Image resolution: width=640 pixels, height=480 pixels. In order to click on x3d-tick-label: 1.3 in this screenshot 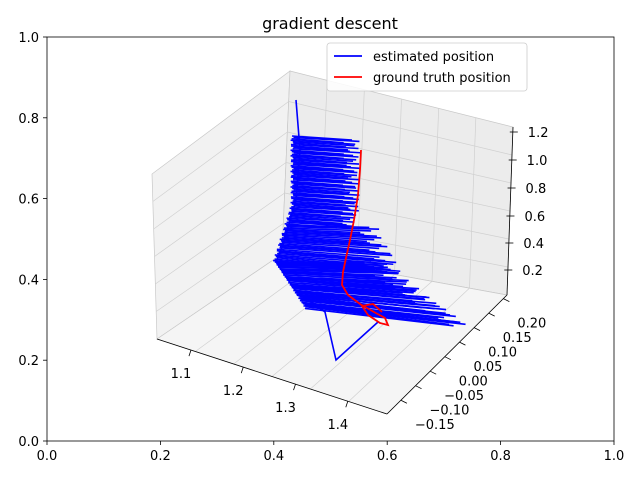, I will do `click(285, 408)`.